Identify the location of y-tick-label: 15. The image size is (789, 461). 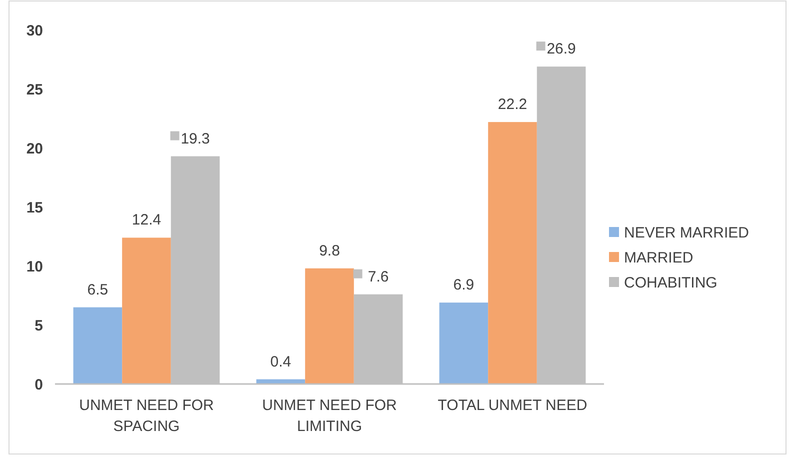
(34, 207).